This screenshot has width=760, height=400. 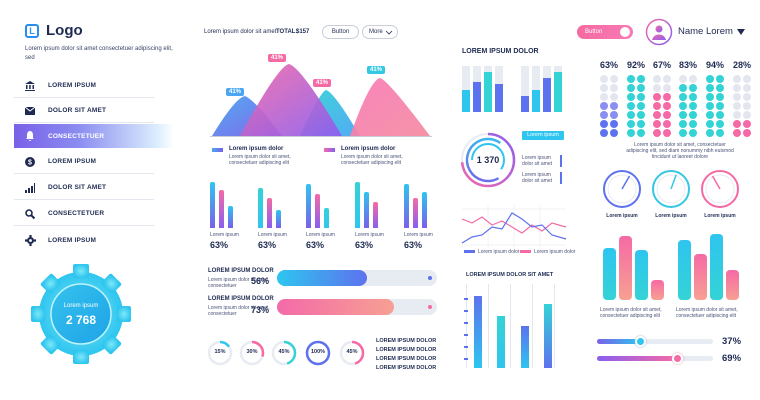 What do you see at coordinates (500, 51) in the screenshot?
I see `middle-title: LOREM IPSUM DOLOR` at bounding box center [500, 51].